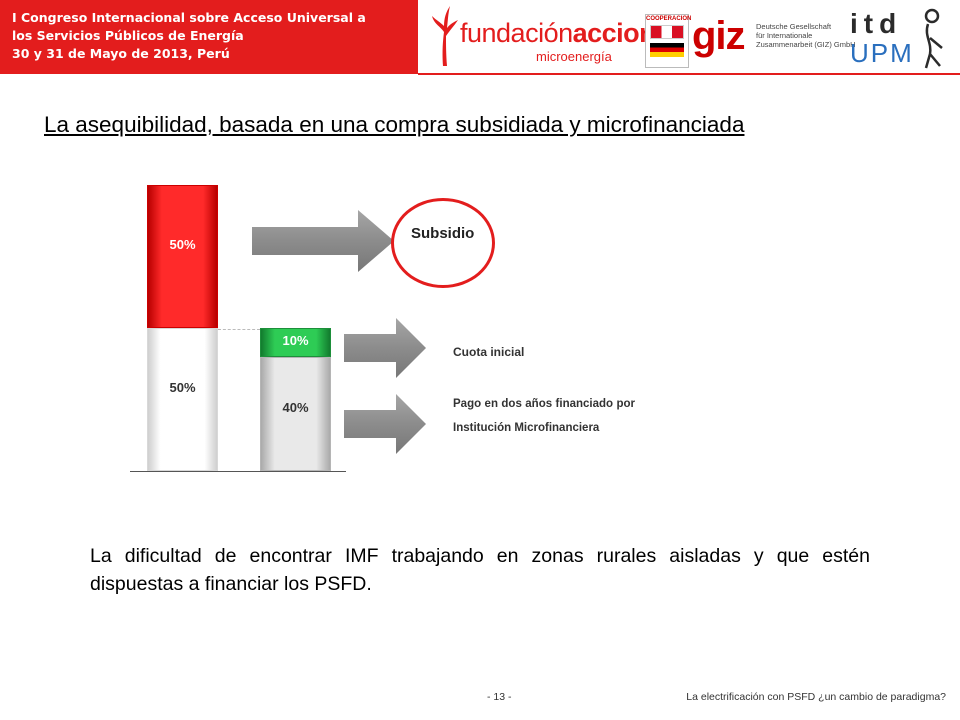 The height and width of the screenshot is (720, 960). Describe the element at coordinates (565, 33) in the screenshot. I see `fundacion-wordmark: fundaciónacciona` at that location.